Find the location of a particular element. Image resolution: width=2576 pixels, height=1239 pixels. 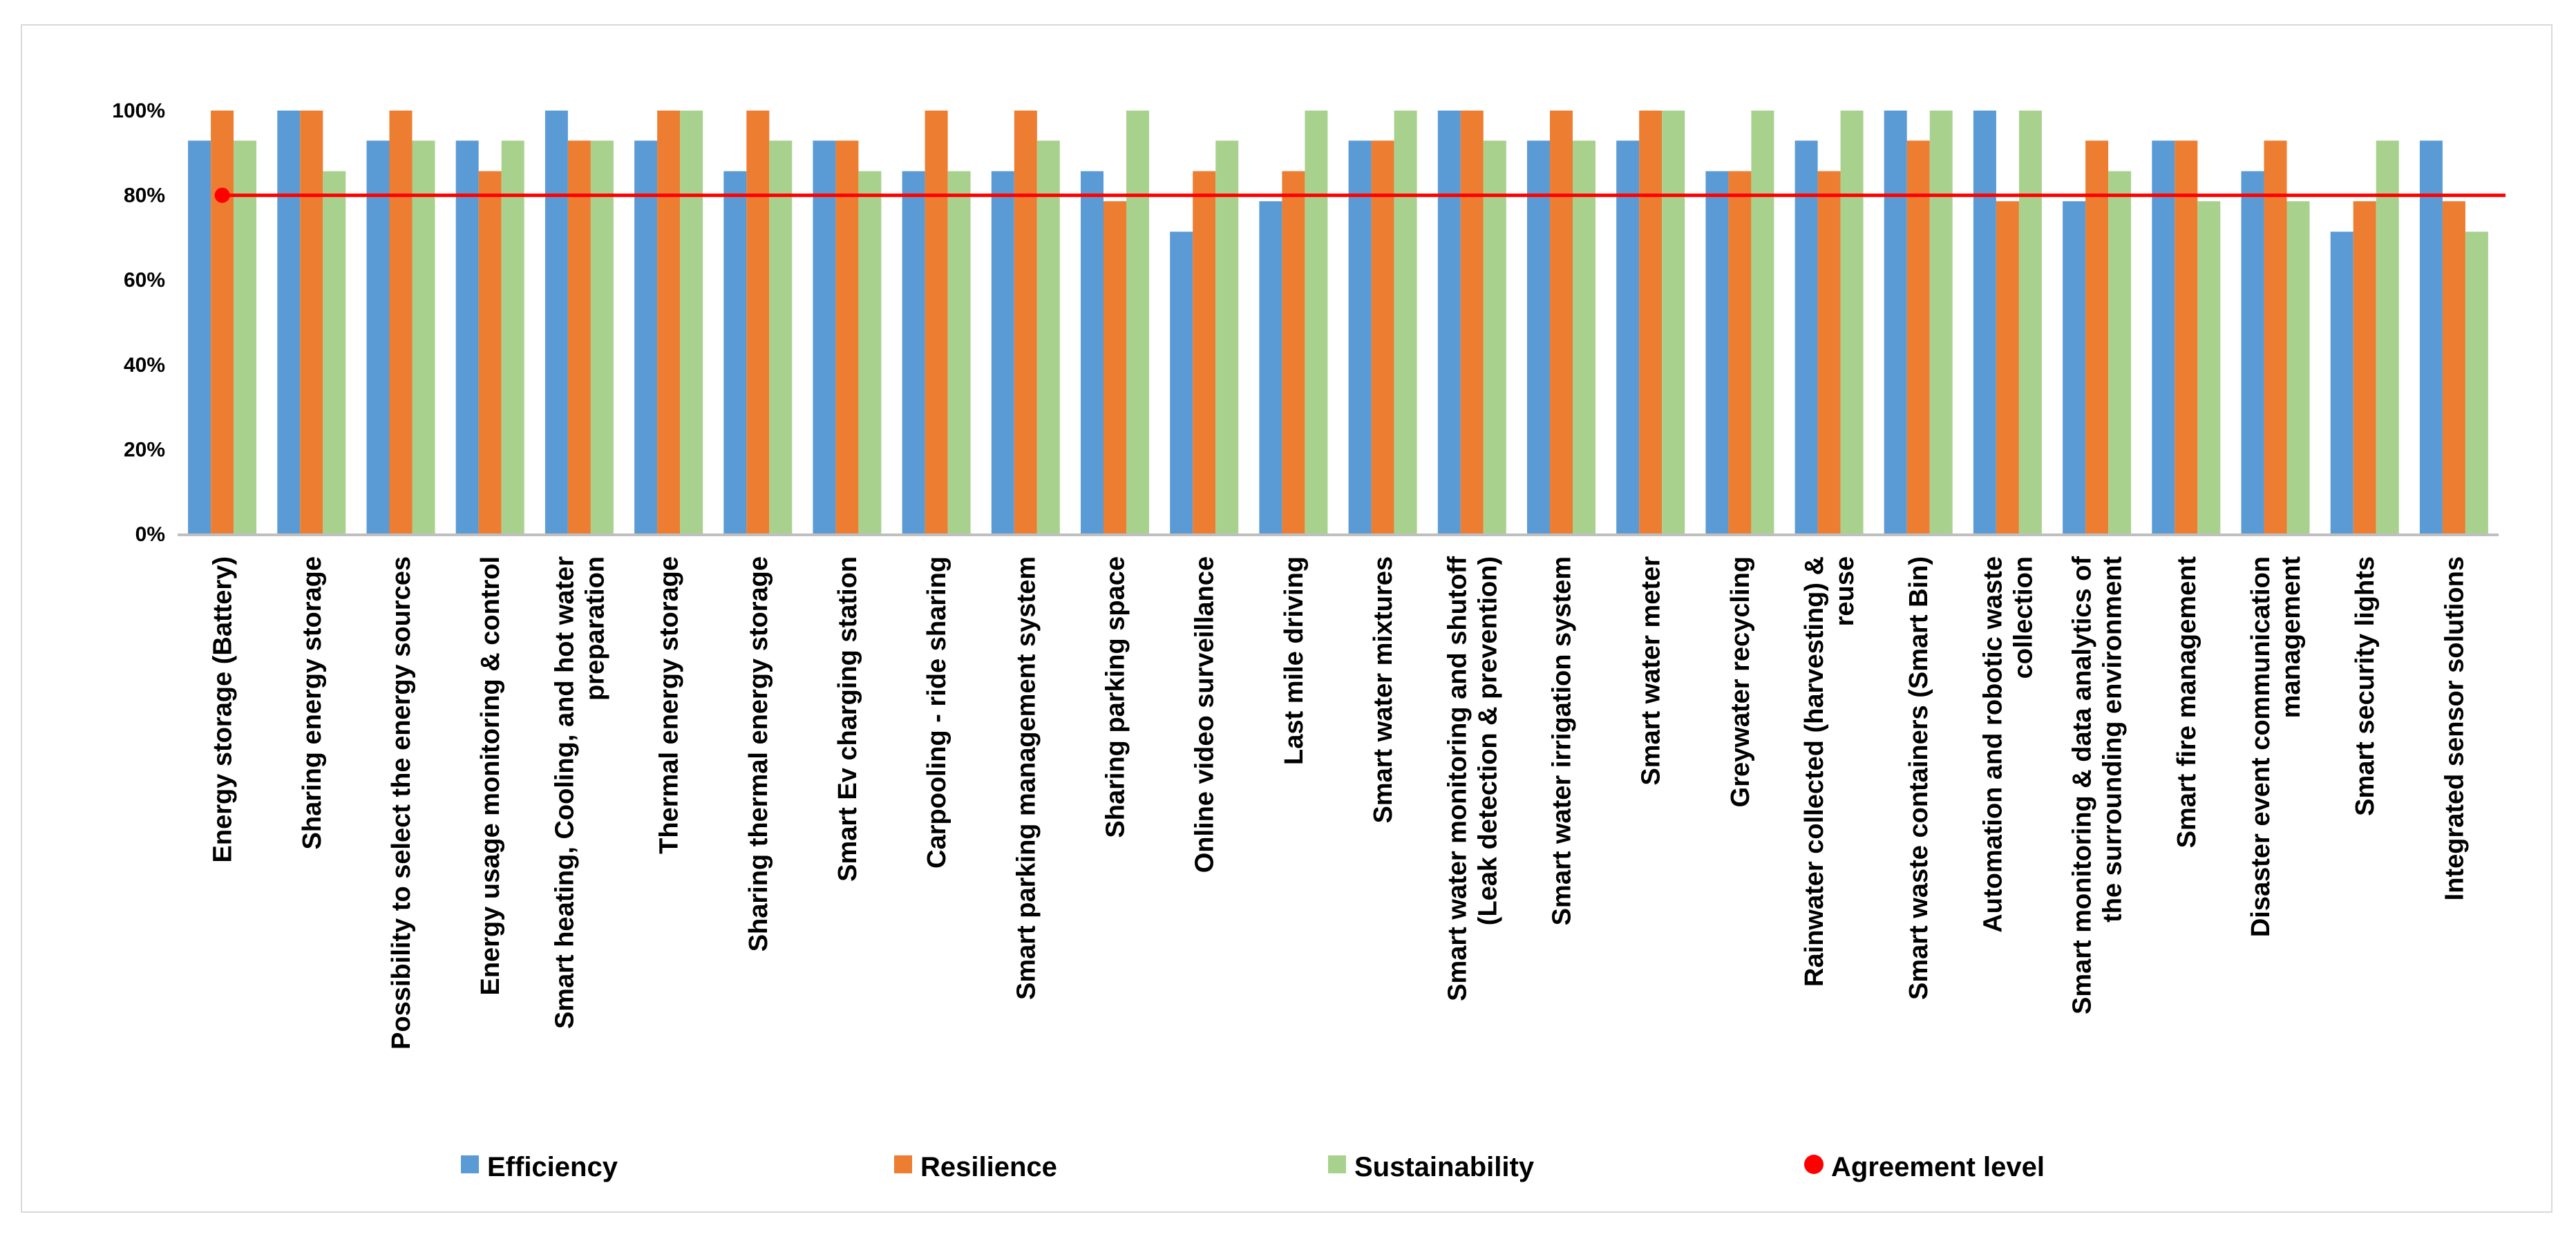

category-label: Sharing energy storage is located at coordinates (312, 702).